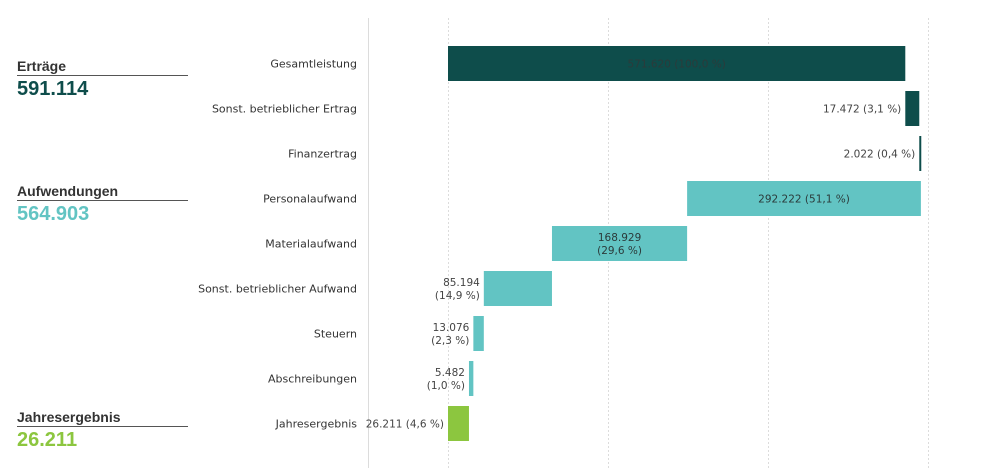 The width and height of the screenshot is (998, 475). What do you see at coordinates (316, 424) in the screenshot?
I see `category-label-8: Jahresergebnis` at bounding box center [316, 424].